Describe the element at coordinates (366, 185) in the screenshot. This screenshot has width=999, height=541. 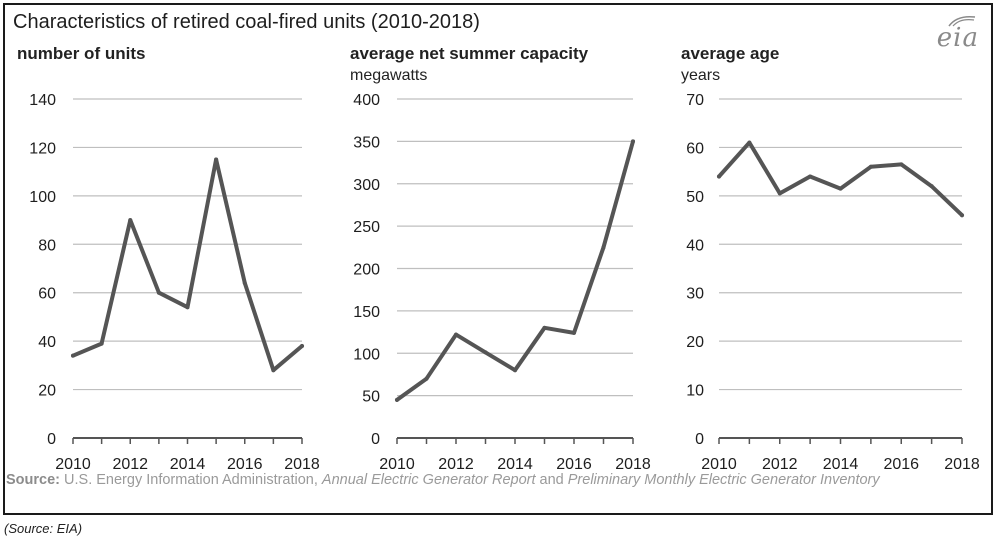
I see `y-tick-label: 300` at that location.